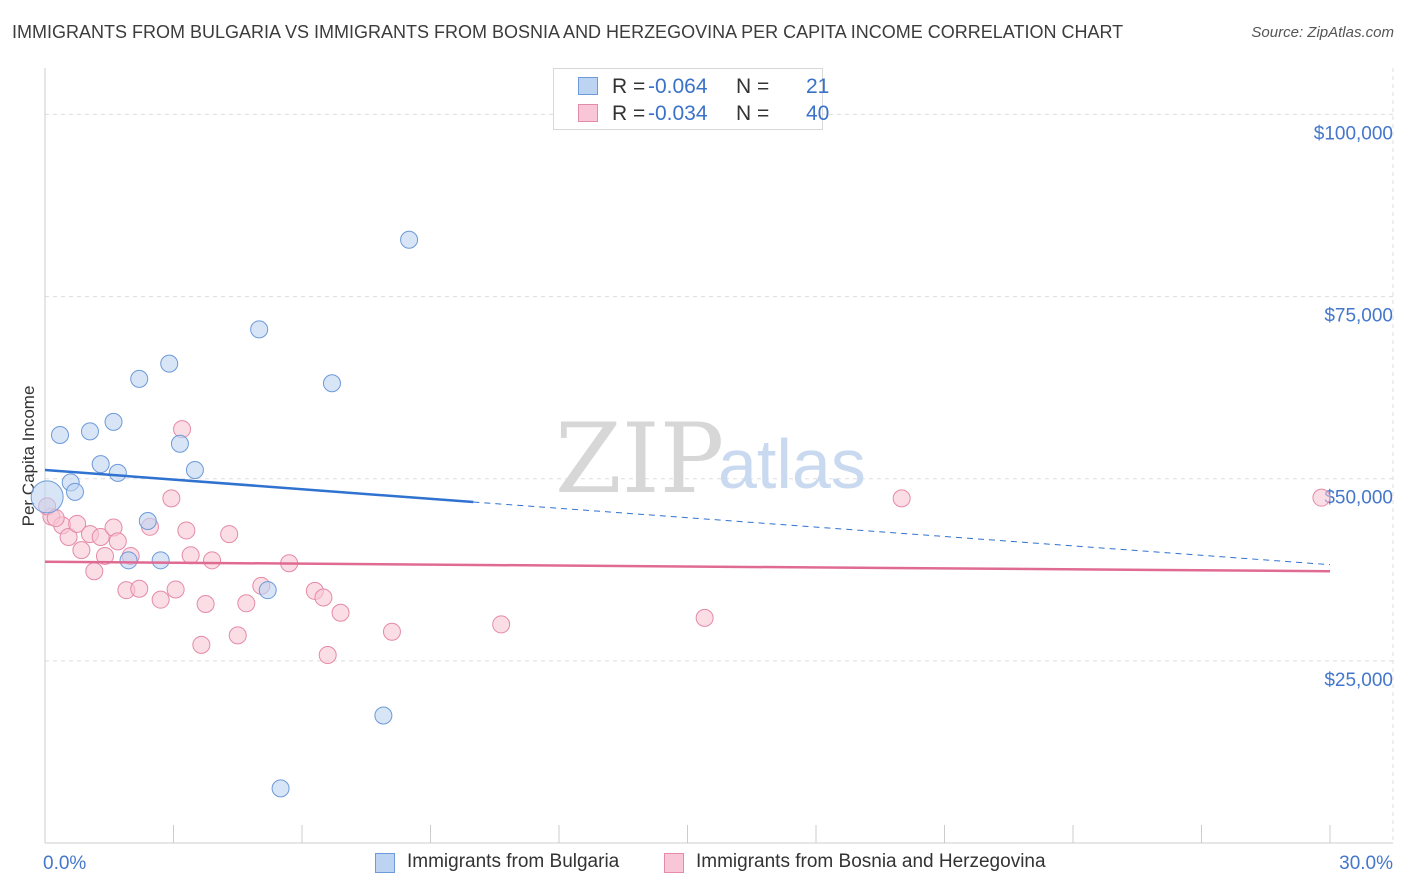 This screenshot has height=892, width=1406. What do you see at coordinates (1350, 32) in the screenshot?
I see `source-link: ZipAtlas.com` at bounding box center [1350, 32].